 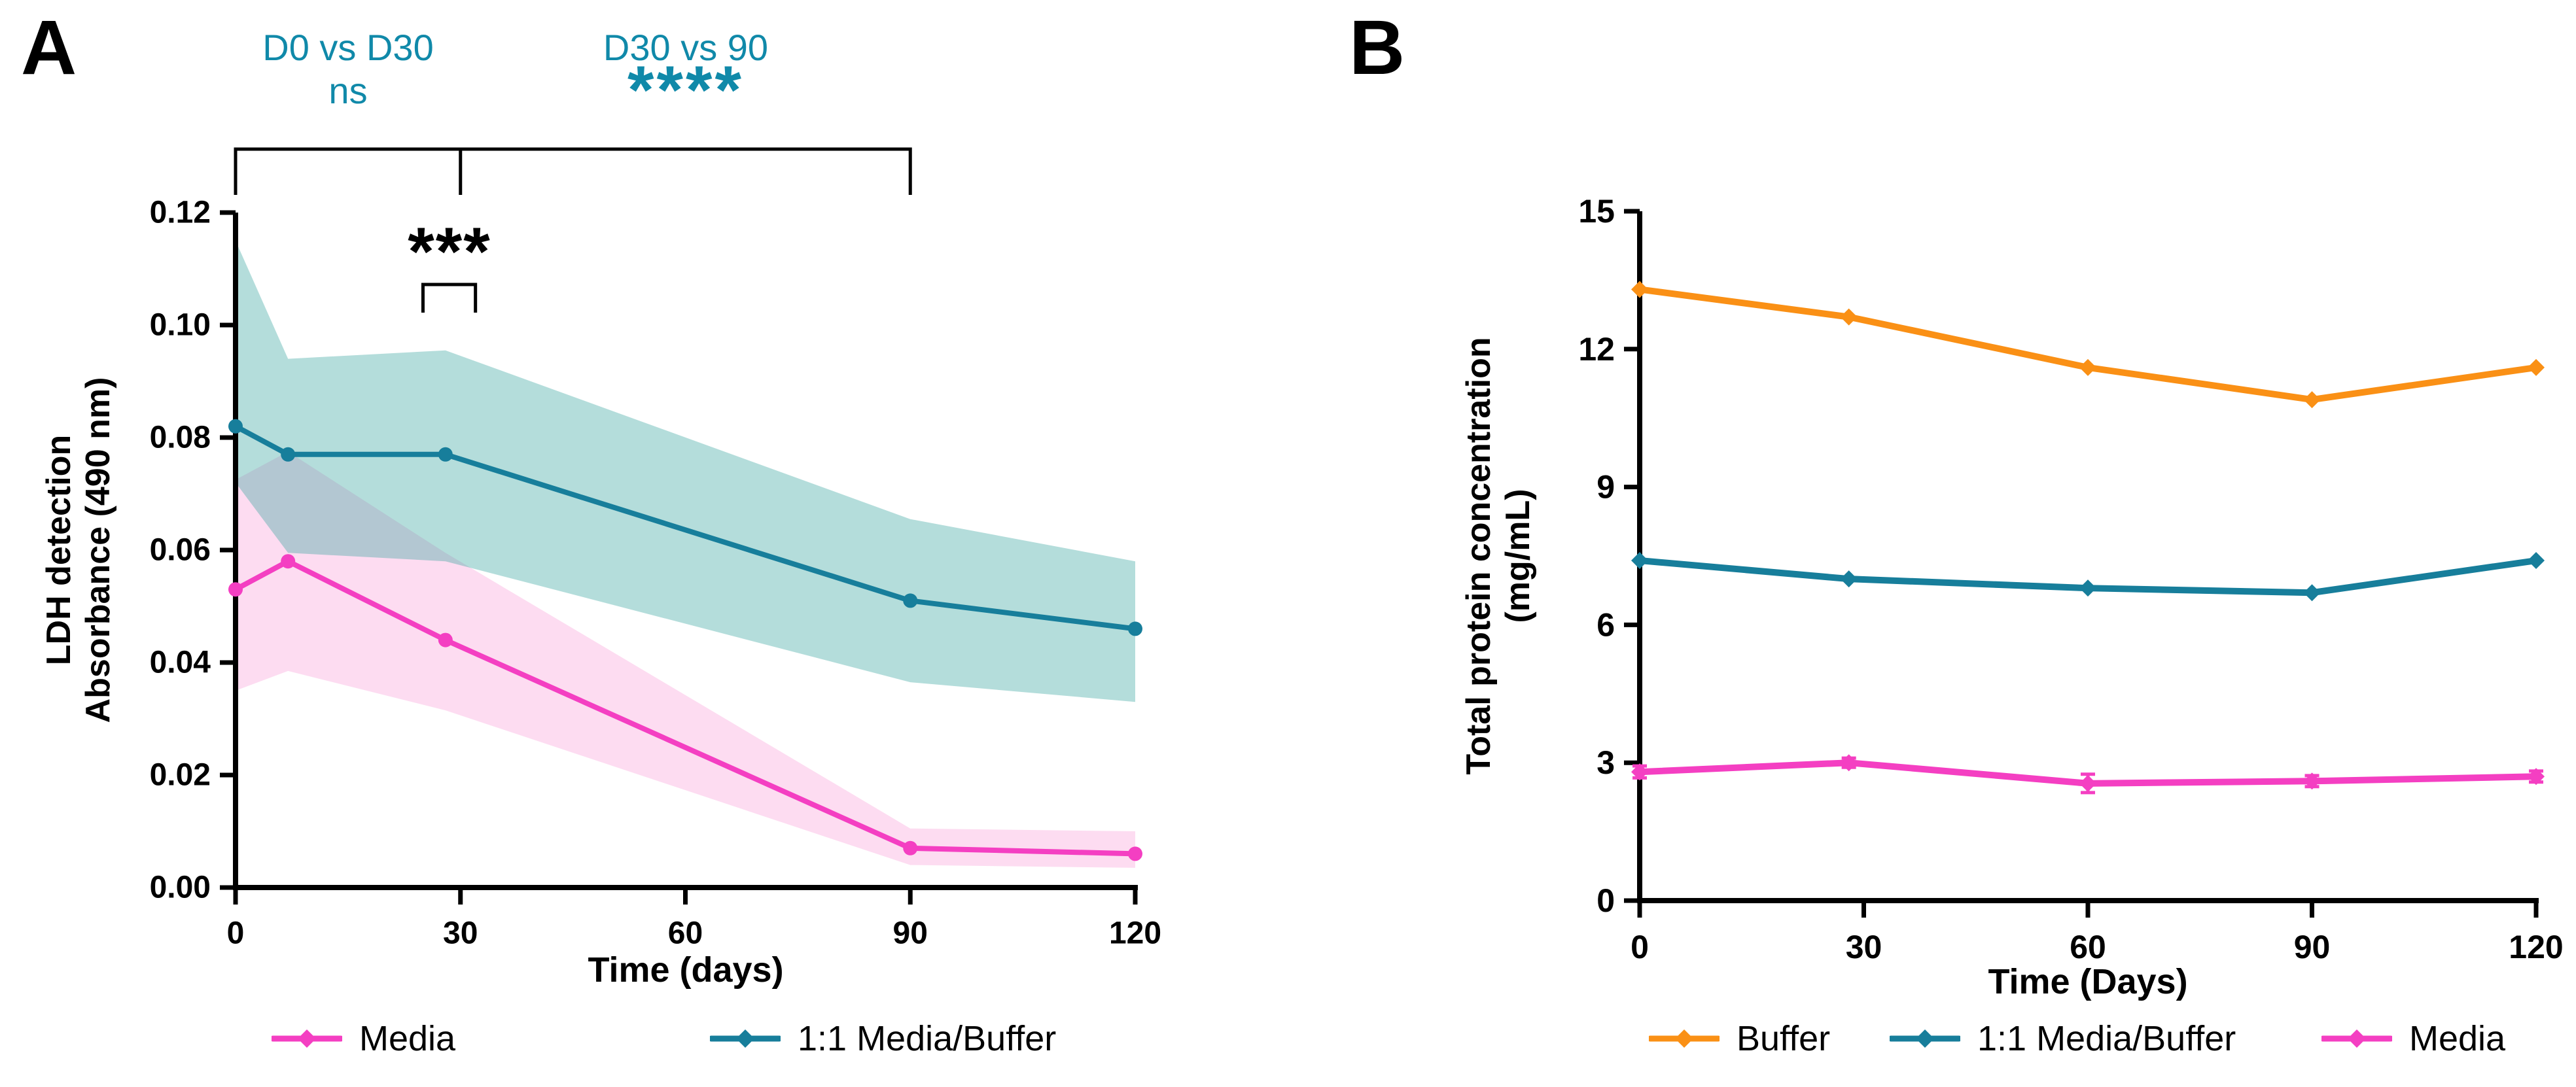 What do you see at coordinates (347, 69) in the screenshot?
I see `comparison-annotation-d0-d30: D0 vs D30 ns` at bounding box center [347, 69].